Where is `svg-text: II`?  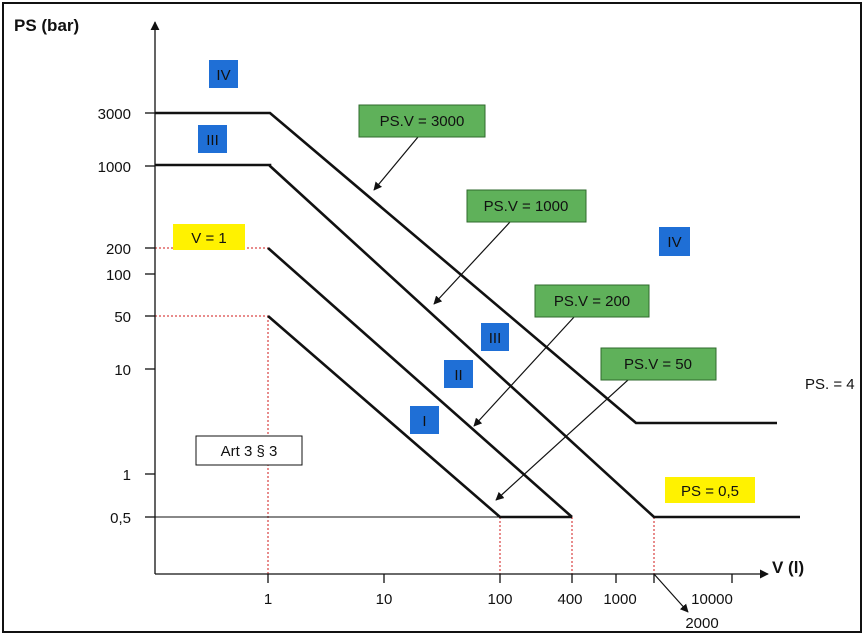 svg-text: II is located at coordinates (458, 375).